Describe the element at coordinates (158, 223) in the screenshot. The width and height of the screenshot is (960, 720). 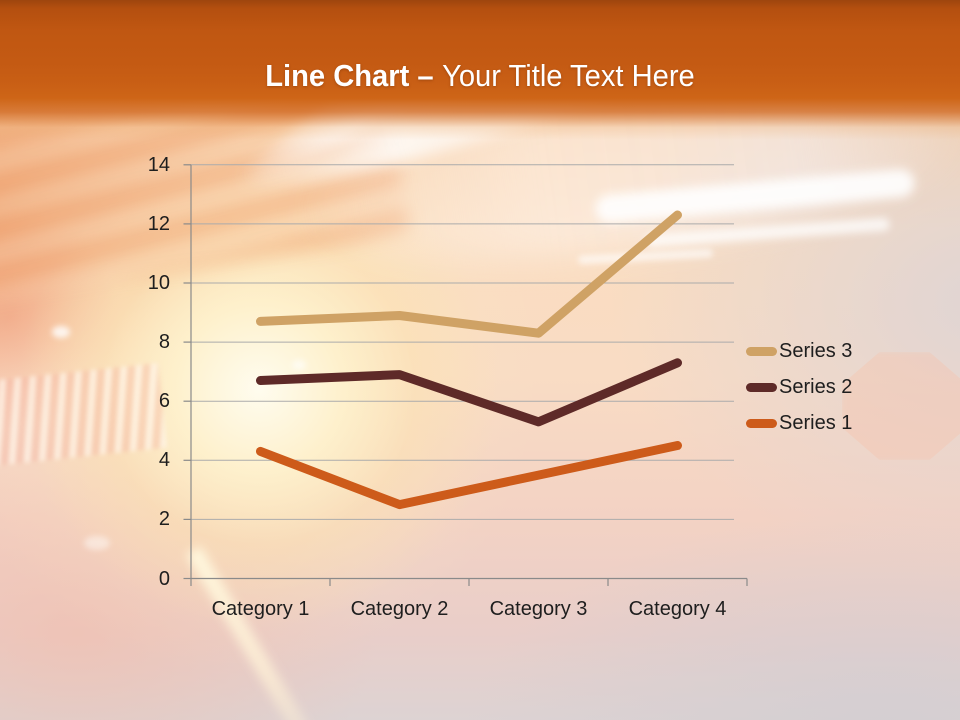
I see `ytick-label: 12` at that location.